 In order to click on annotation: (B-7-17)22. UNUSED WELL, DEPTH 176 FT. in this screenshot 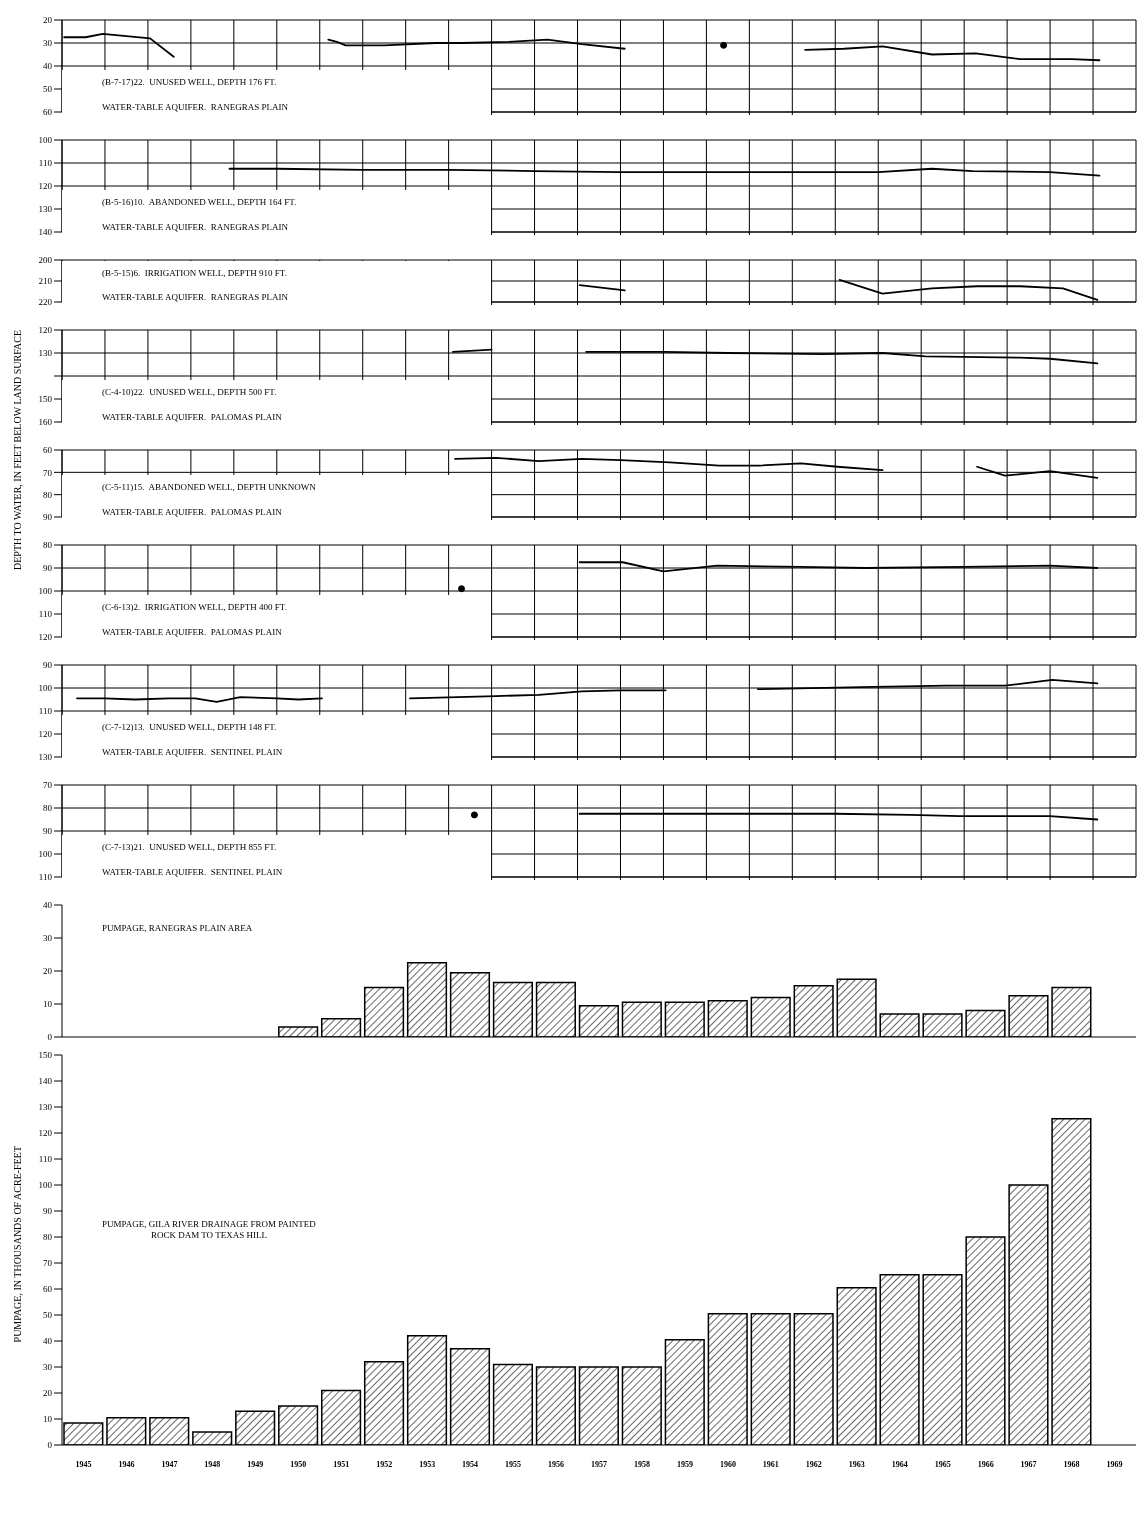, I will do `click(190, 82)`.